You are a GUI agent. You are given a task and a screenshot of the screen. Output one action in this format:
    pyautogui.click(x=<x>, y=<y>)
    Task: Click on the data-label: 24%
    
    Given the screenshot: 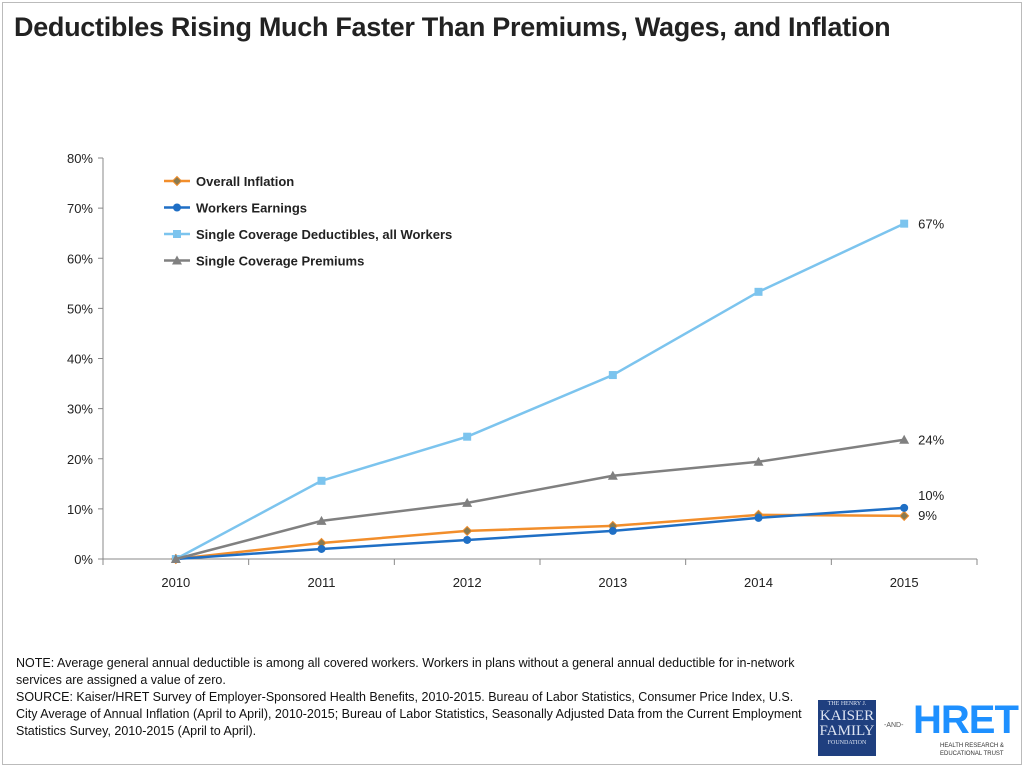 What is the action you would take?
    pyautogui.click(x=931, y=440)
    